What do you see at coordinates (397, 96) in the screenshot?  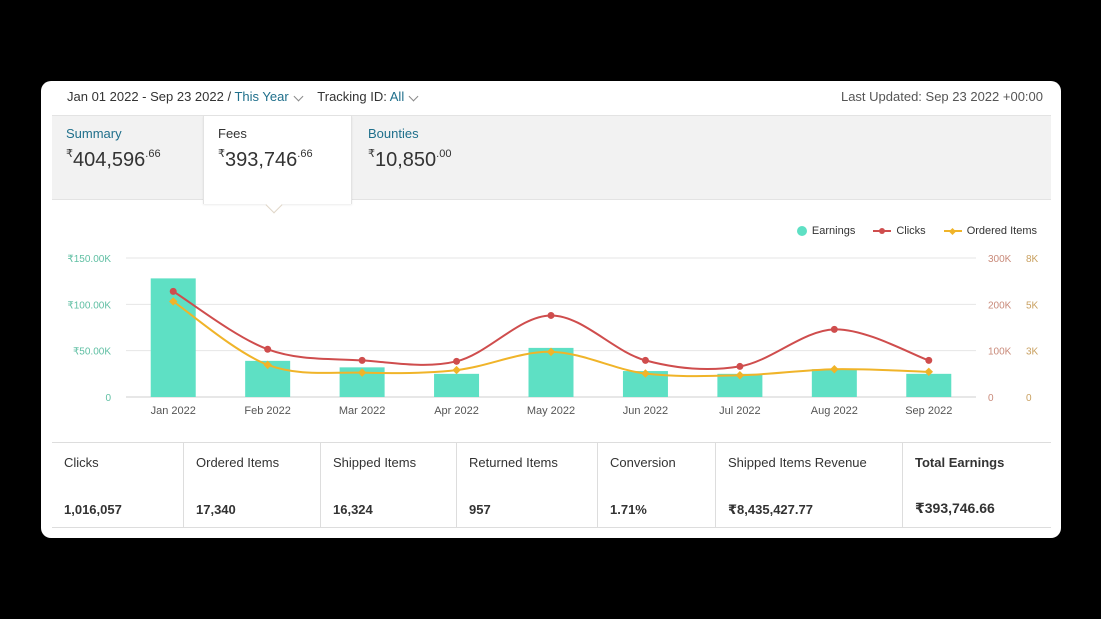 I see `tracking-id-dropdown: All` at bounding box center [397, 96].